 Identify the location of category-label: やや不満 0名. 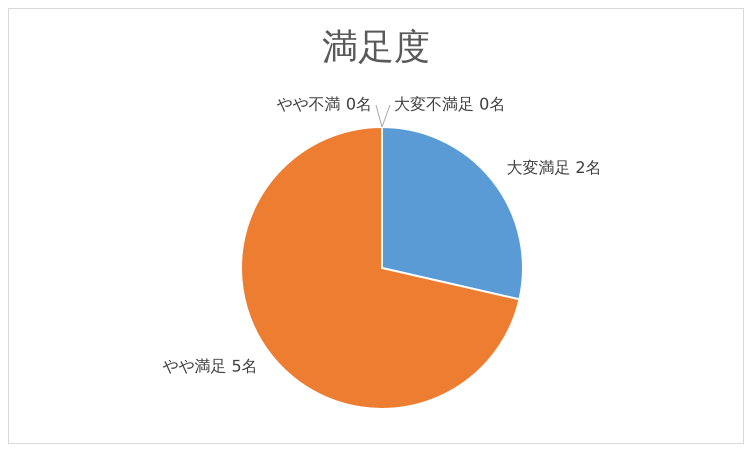
(324, 104).